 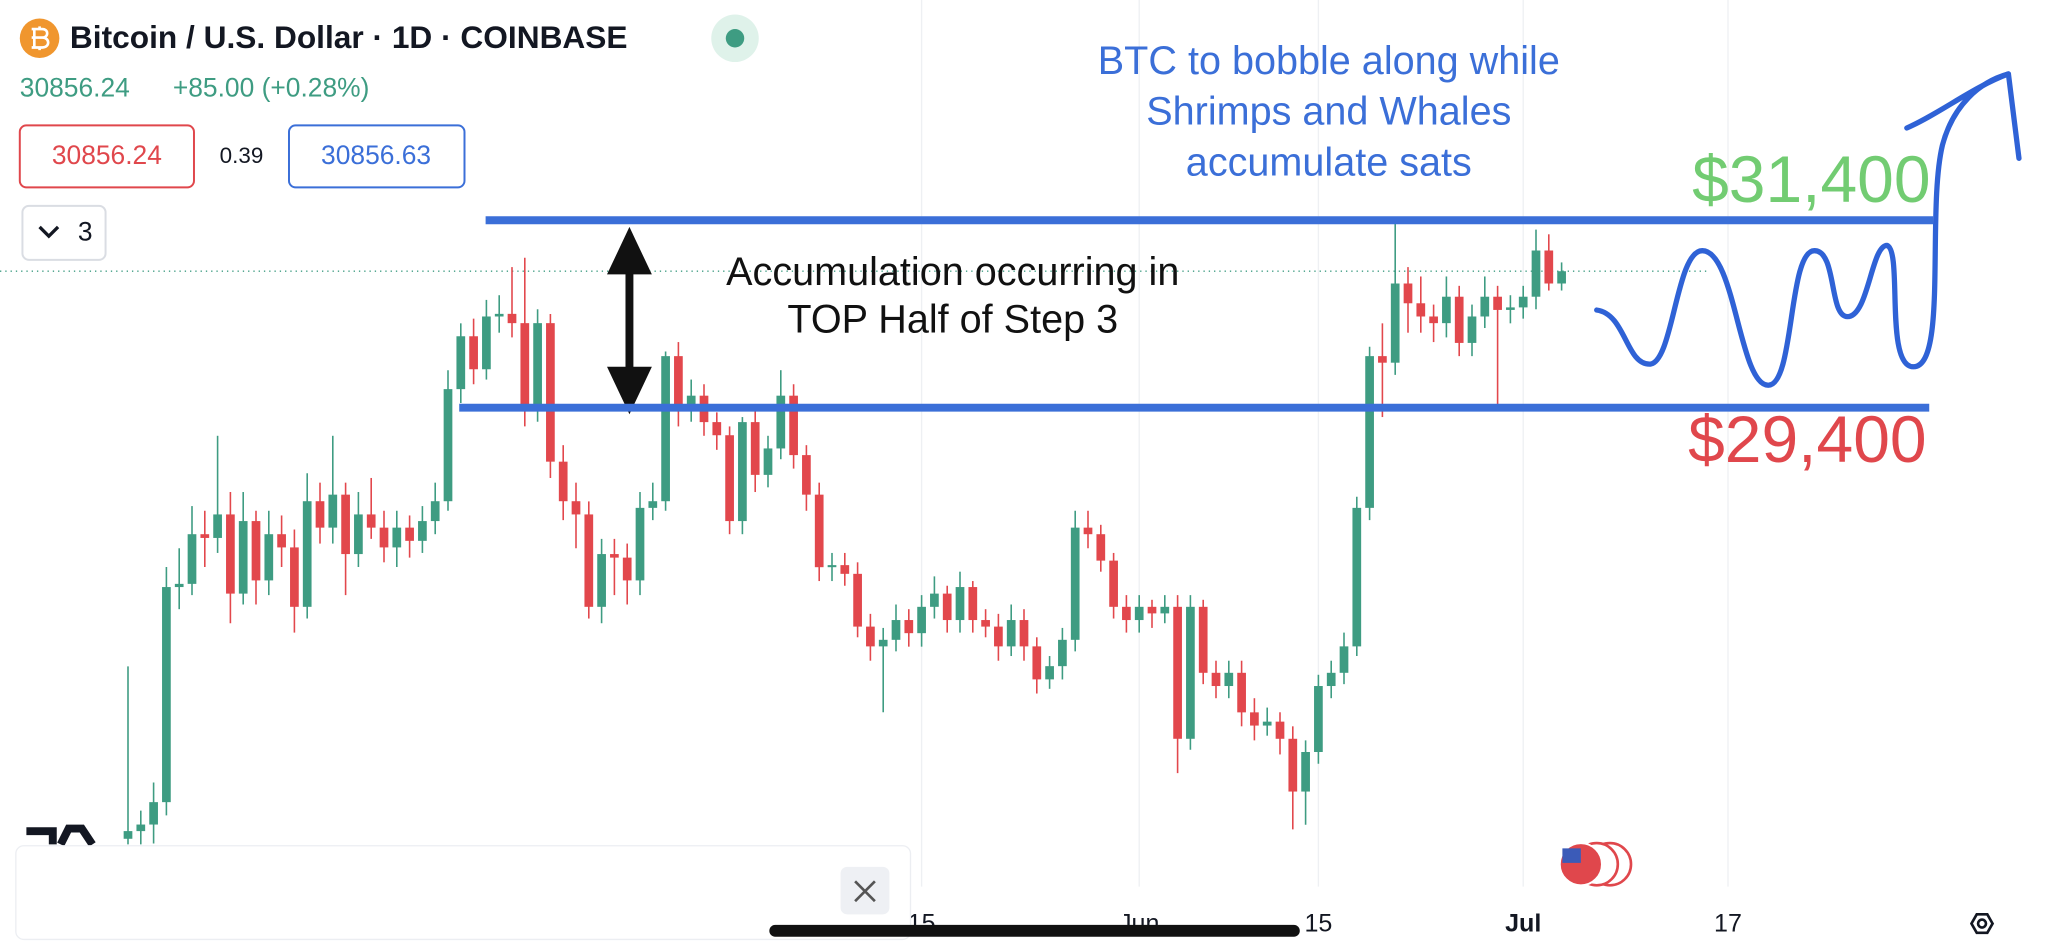 I want to click on bid-price: 30856.24, so click(x=107, y=155).